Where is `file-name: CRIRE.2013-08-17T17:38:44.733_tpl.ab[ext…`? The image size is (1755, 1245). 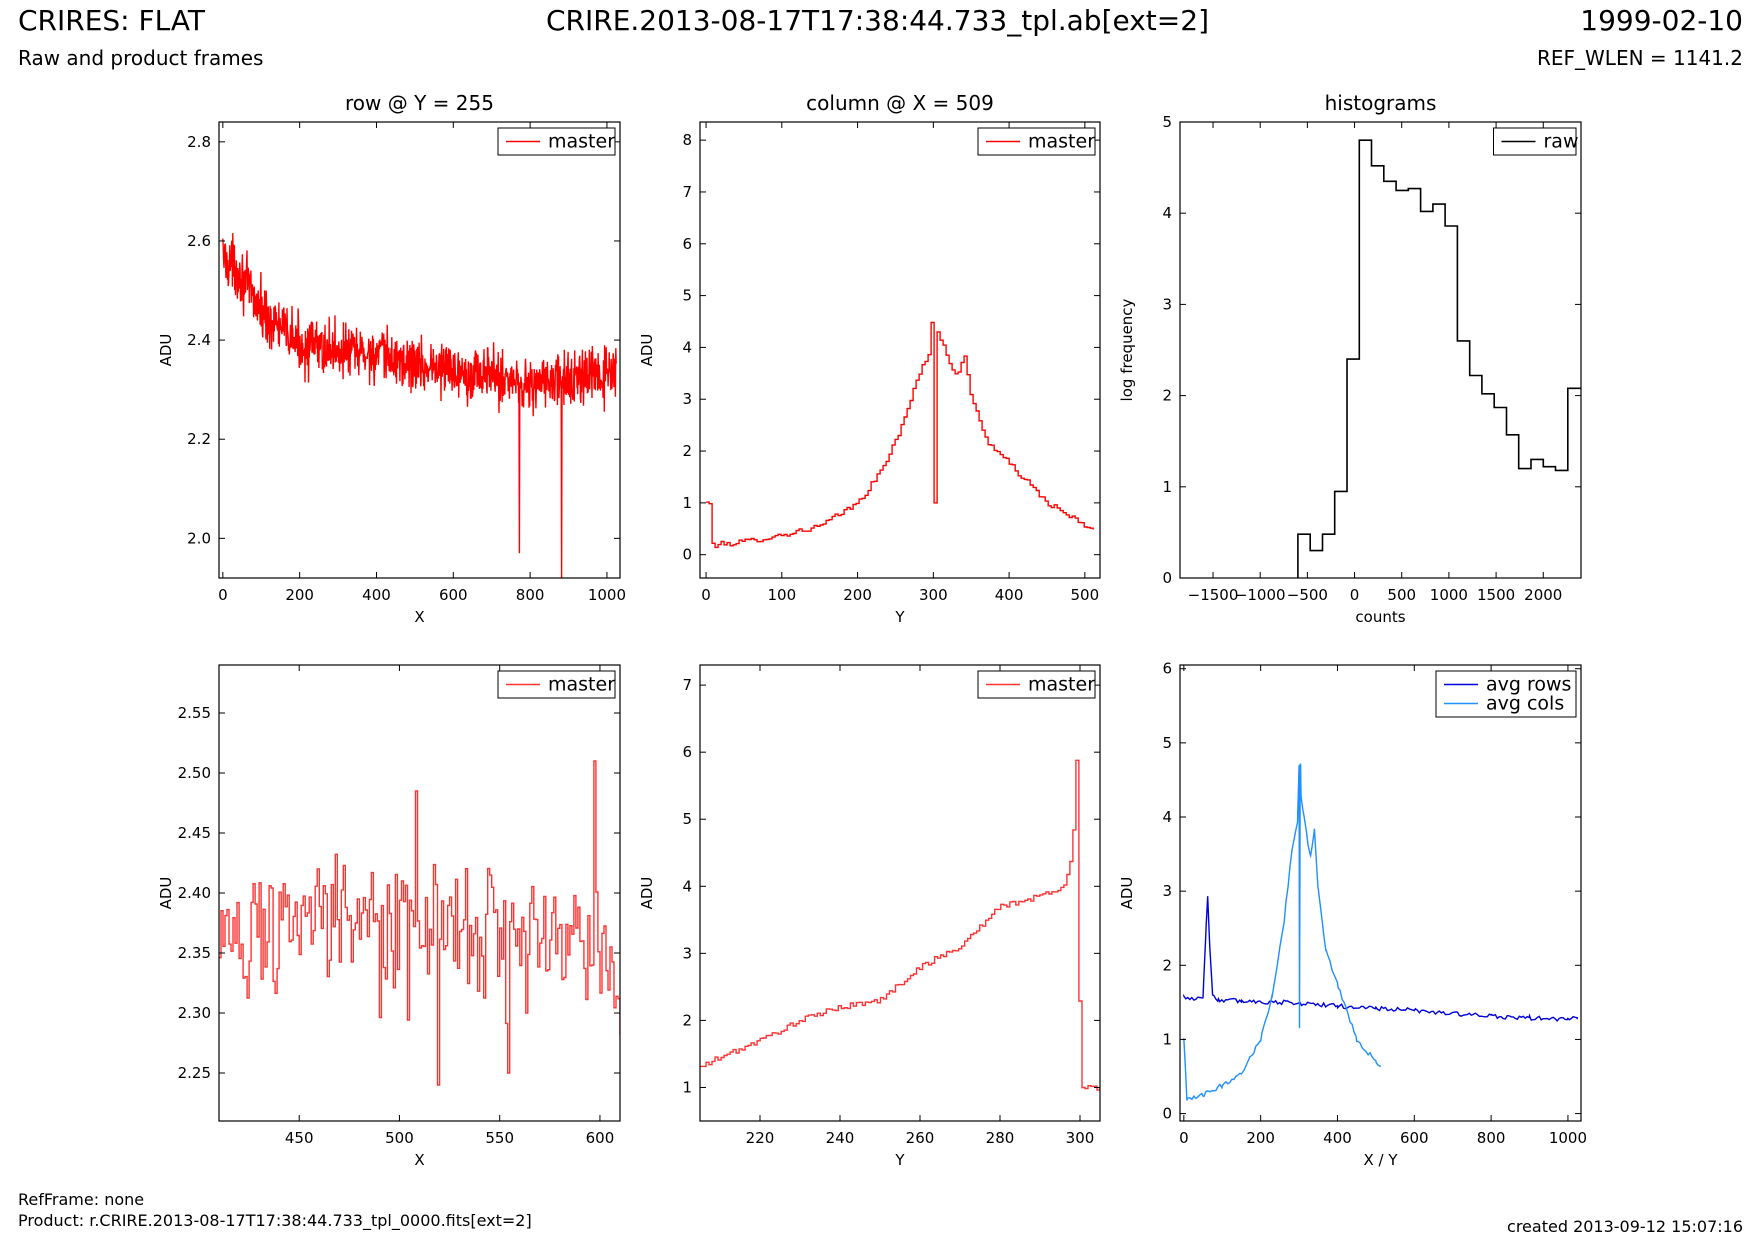 file-name: CRIRE.2013-08-17T17:38:44.733_tpl.ab[ext… is located at coordinates (877, 20).